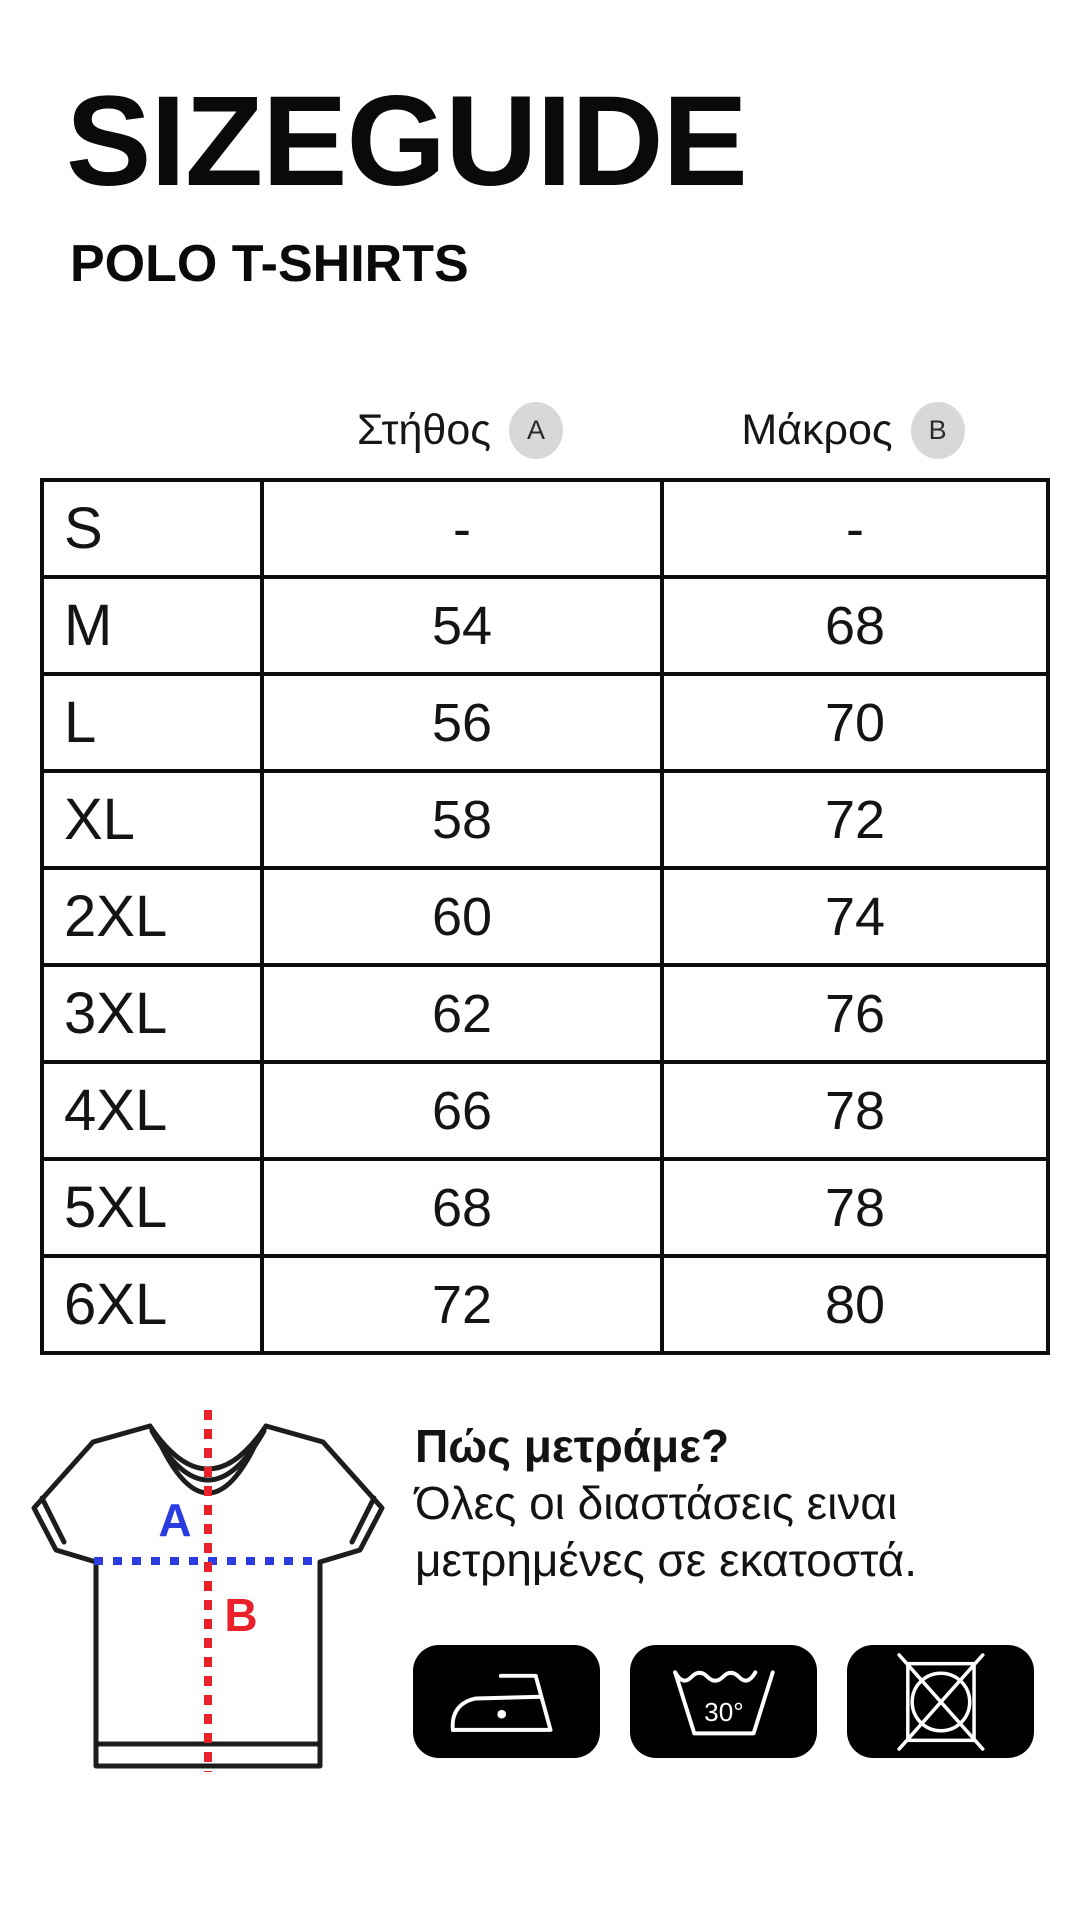  I want to click on do-not-tumble-dry-icon, so click(940, 1701).